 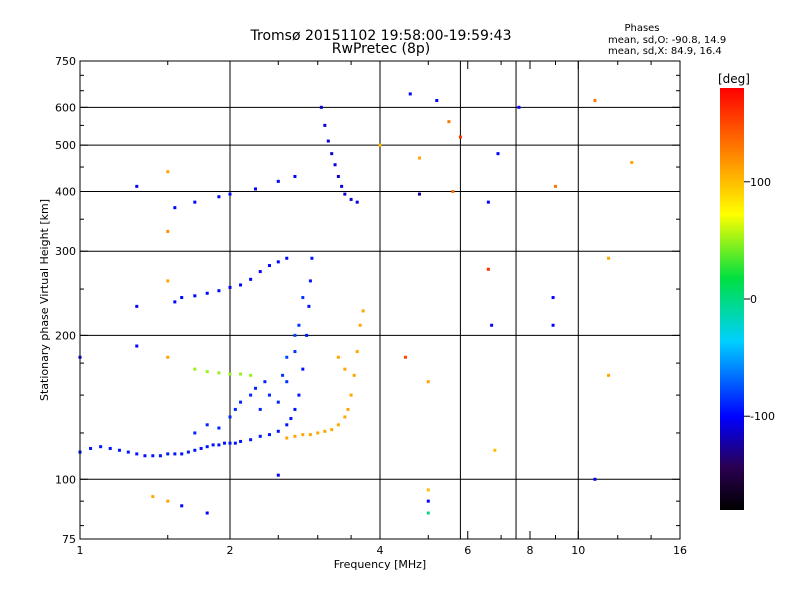 I want to click on phase-legend-title: Phases, so click(x=641, y=28).